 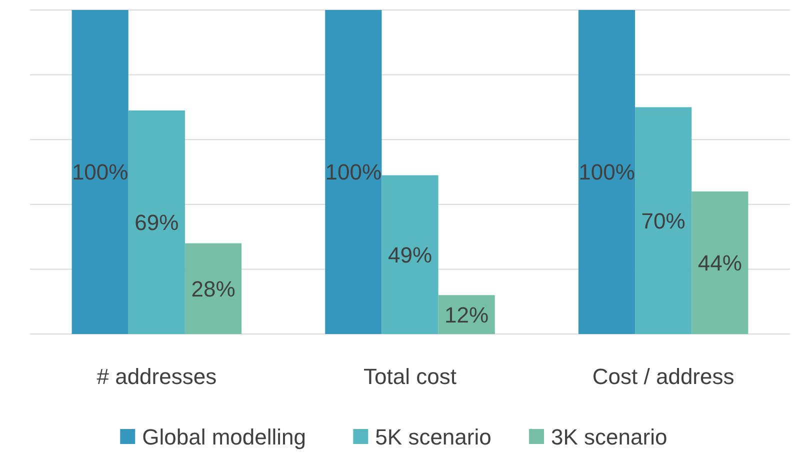 What do you see at coordinates (410, 376) in the screenshot?
I see `x-tick-label: Total cost` at bounding box center [410, 376].